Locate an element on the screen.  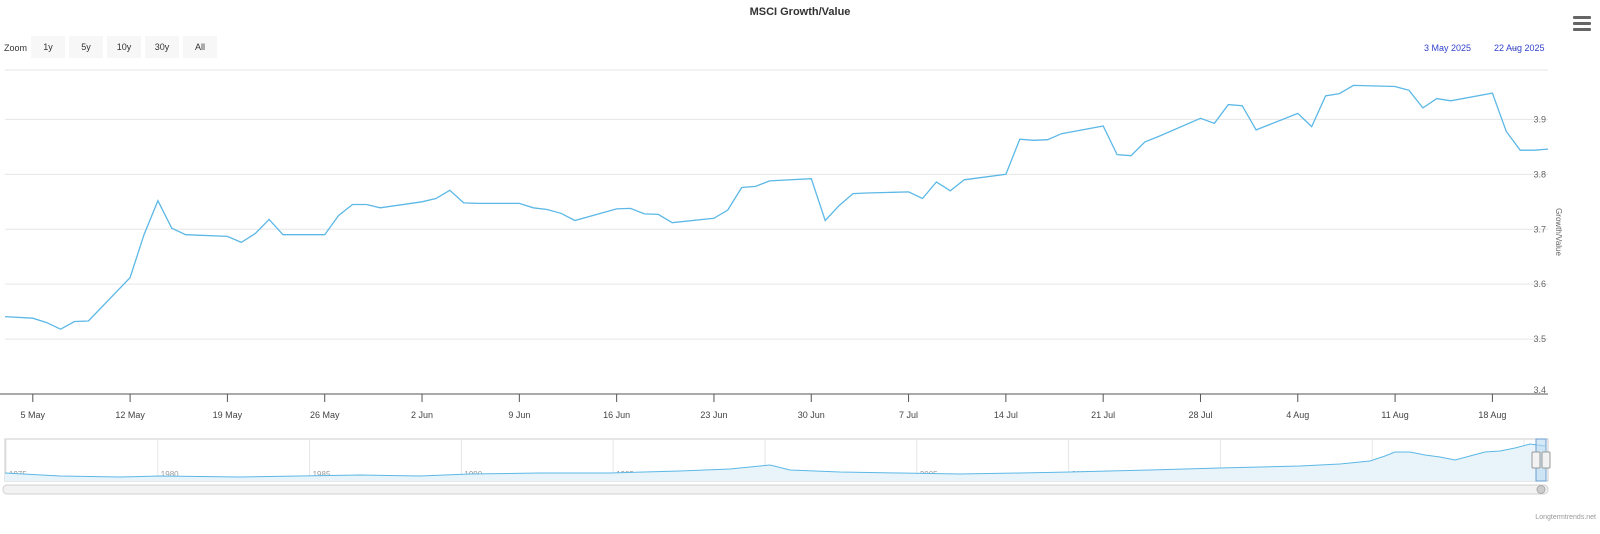
scrollbar-track is located at coordinates (775, 489).